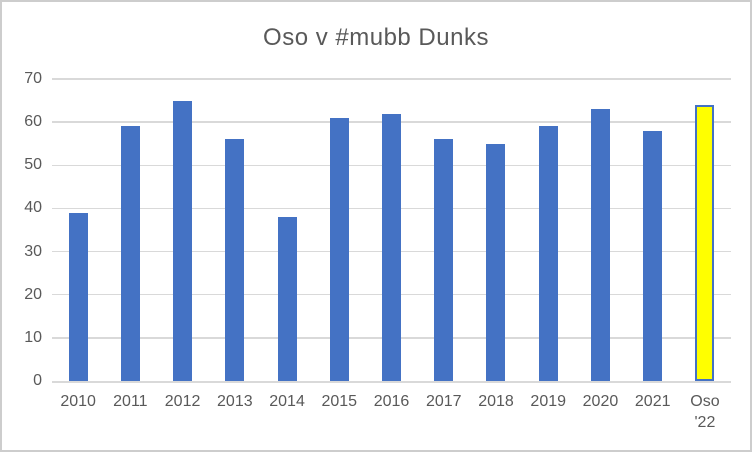 The width and height of the screenshot is (752, 452). Describe the element at coordinates (130, 401) in the screenshot. I see `x-tick-label-2011: 2011` at that location.